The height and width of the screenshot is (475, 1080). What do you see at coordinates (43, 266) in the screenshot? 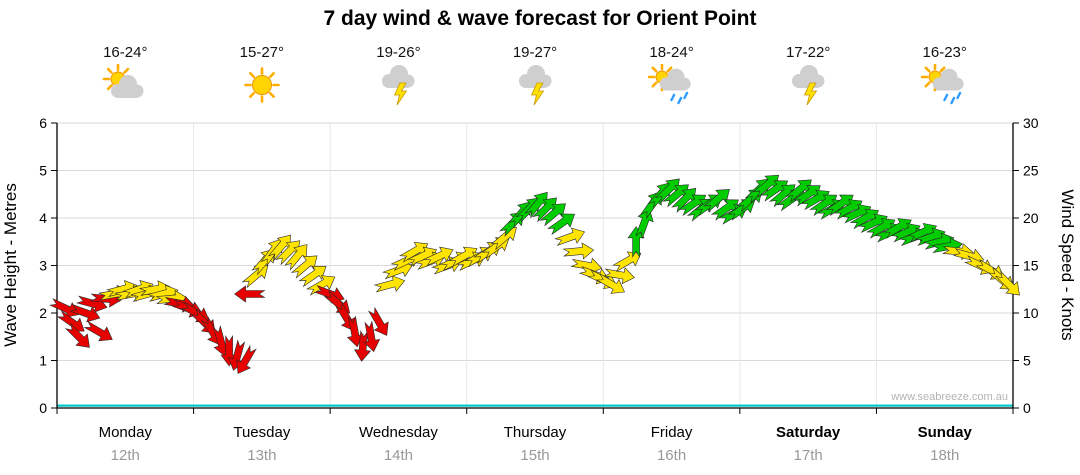
I see `left-axis-tick-label: 3` at bounding box center [43, 266].